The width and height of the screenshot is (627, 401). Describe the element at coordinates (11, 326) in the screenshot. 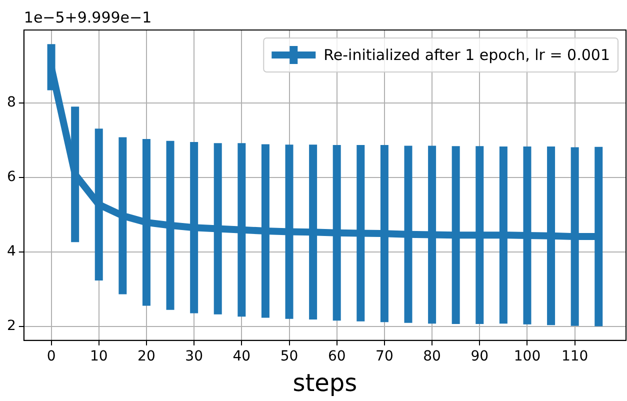

I see `y-tick-label: 2` at that location.